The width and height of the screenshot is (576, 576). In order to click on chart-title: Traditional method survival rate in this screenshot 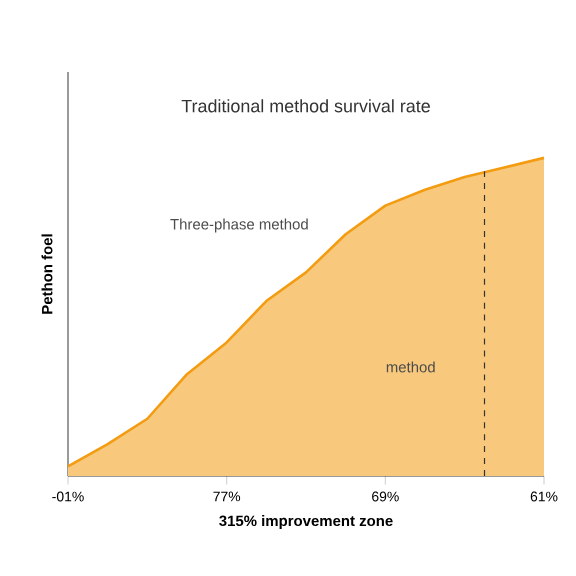, I will do `click(305, 106)`.